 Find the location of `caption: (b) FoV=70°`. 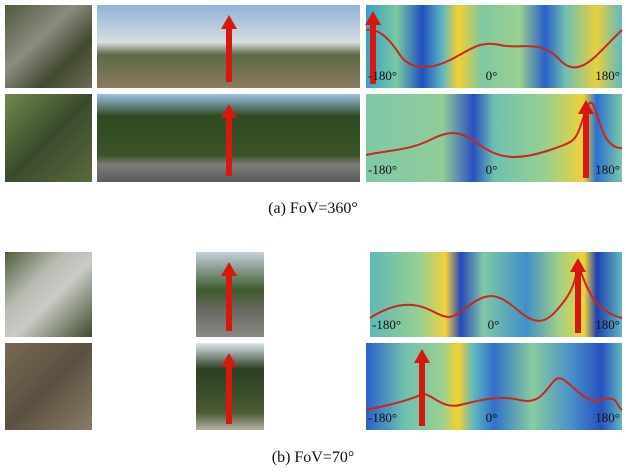

caption: (b) FoV=70° is located at coordinates (313, 457).